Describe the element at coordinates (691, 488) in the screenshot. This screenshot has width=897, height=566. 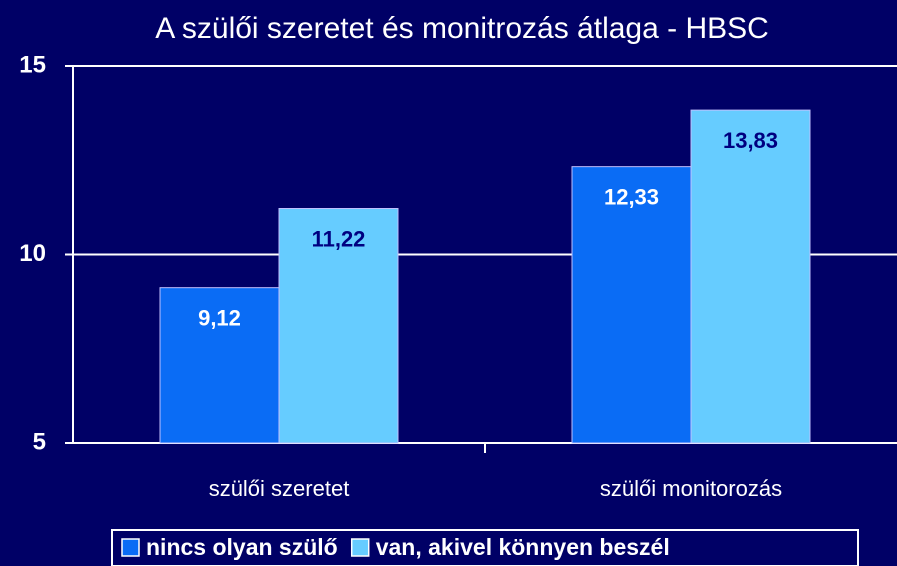
I see `x-tick-label: szülői monitorozás` at that location.